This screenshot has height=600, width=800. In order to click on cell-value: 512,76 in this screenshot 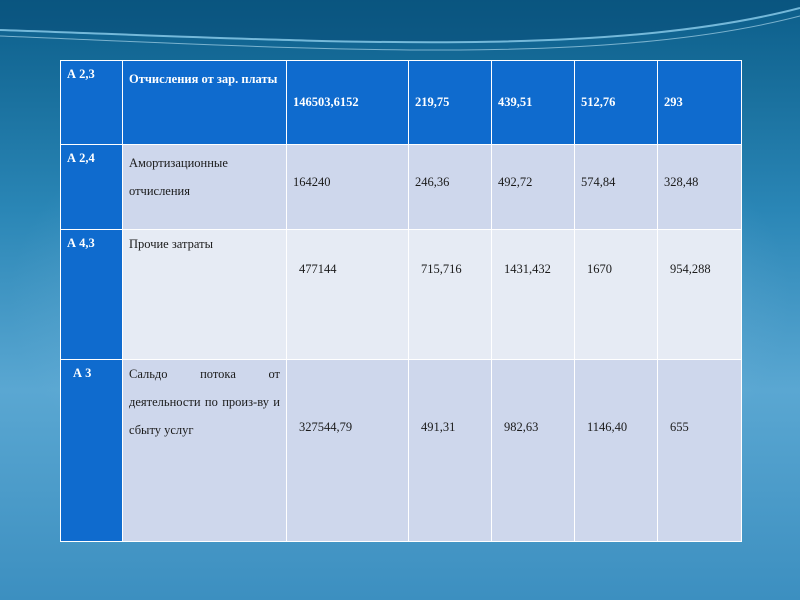, I will do `click(598, 102)`.